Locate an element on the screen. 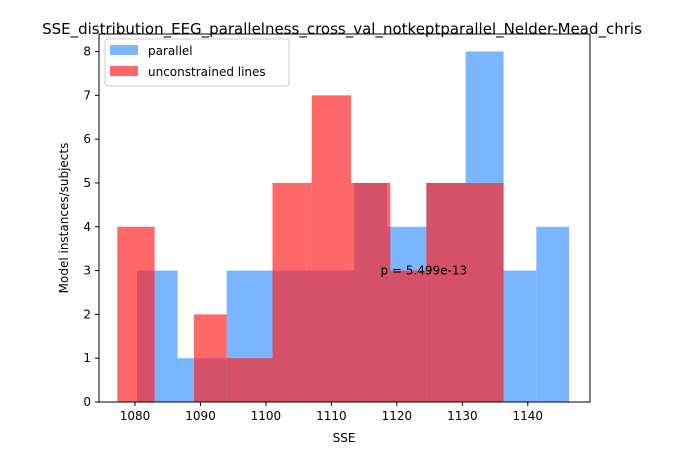 The image size is (686, 455). x-tick-label: 1140 is located at coordinates (528, 416).